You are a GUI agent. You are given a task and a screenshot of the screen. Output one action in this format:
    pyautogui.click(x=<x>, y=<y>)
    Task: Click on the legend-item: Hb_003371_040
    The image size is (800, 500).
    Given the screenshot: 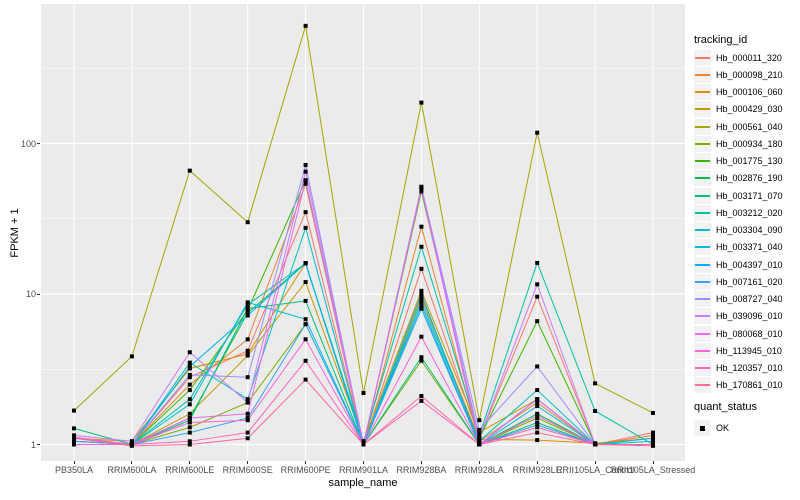 What is the action you would take?
    pyautogui.click(x=738, y=247)
    